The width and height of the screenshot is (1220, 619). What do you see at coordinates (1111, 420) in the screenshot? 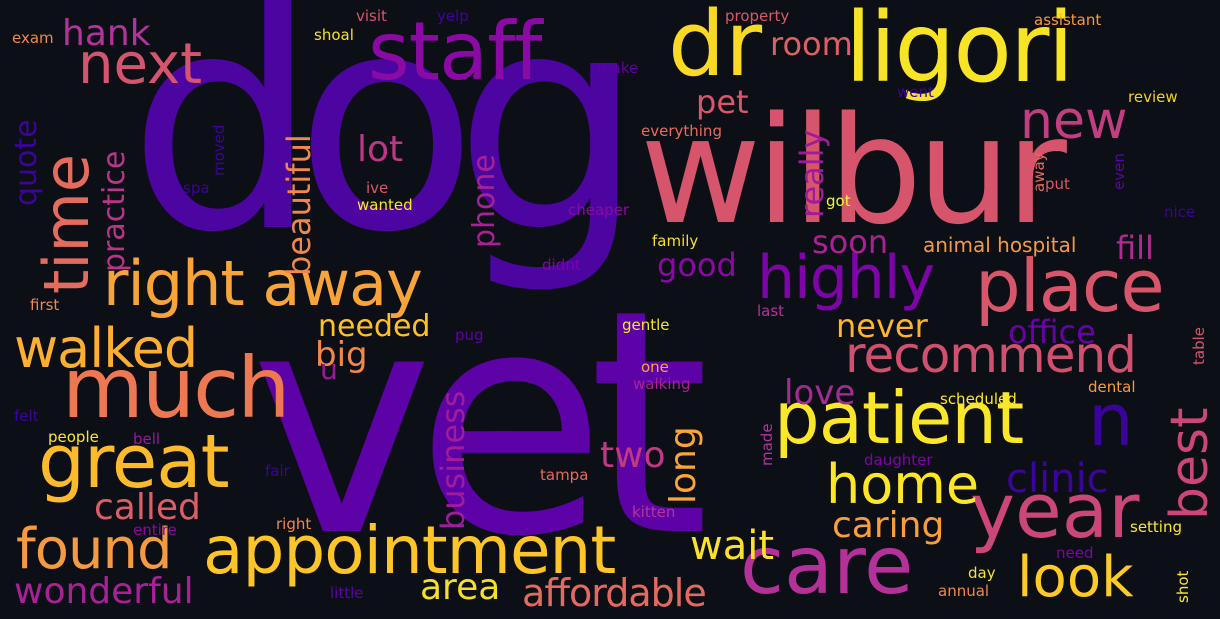
I see `word-n: n` at bounding box center [1111, 420].